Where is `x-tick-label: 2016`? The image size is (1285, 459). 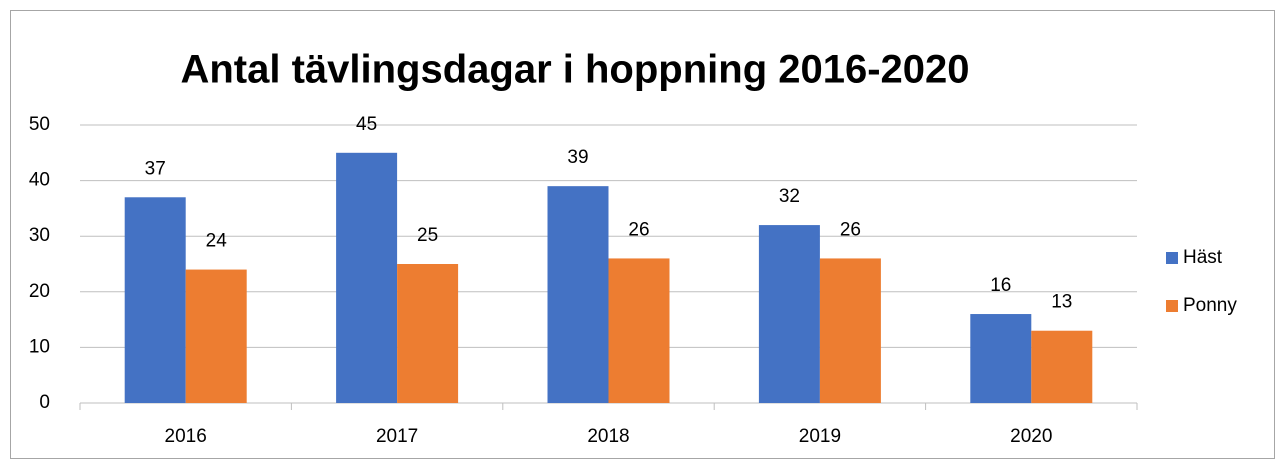
x-tick-label: 2016 is located at coordinates (186, 436).